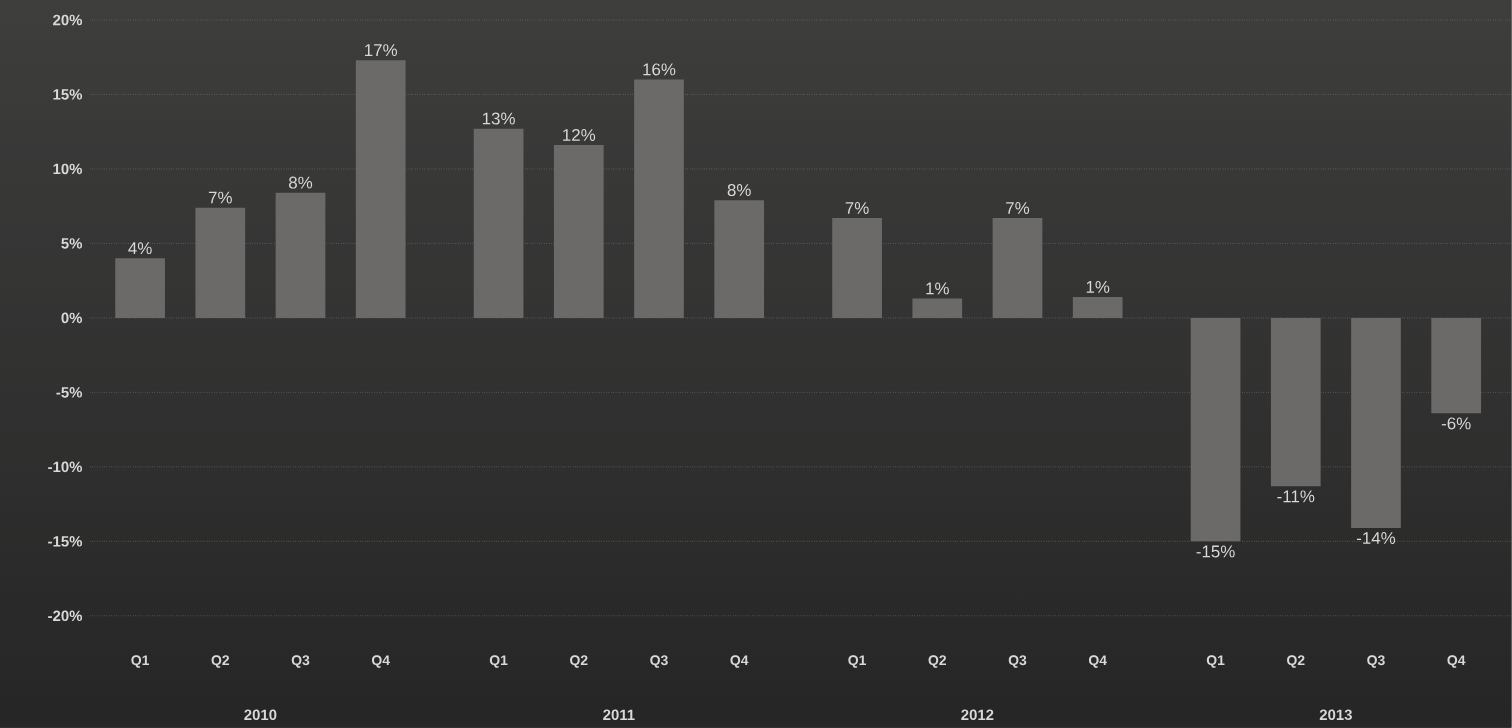  What do you see at coordinates (68, 20) in the screenshot?
I see `y-tick-label: 20%` at bounding box center [68, 20].